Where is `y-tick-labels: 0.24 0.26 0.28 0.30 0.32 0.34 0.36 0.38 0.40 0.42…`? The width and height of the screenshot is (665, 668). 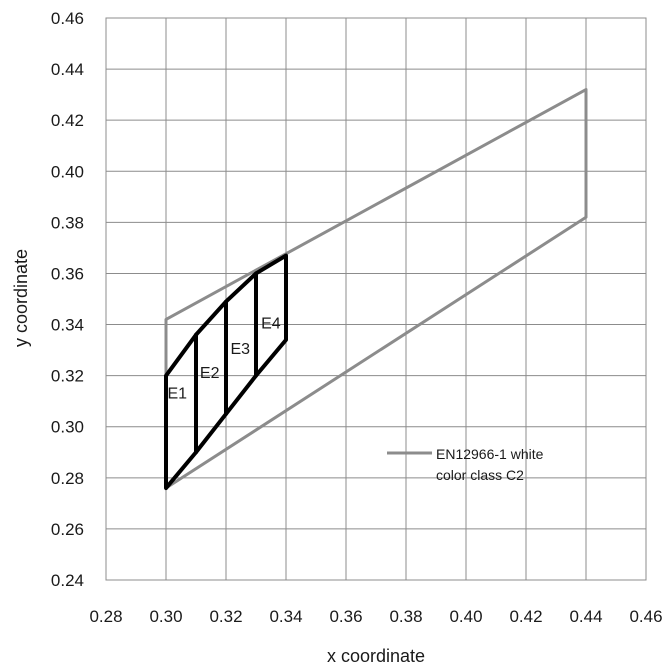
y-tick-labels: 0.24 0.26 0.28 0.30 0.32 0.34 0.36 0.38 0.40 0.42… is located at coordinates (67, 299).